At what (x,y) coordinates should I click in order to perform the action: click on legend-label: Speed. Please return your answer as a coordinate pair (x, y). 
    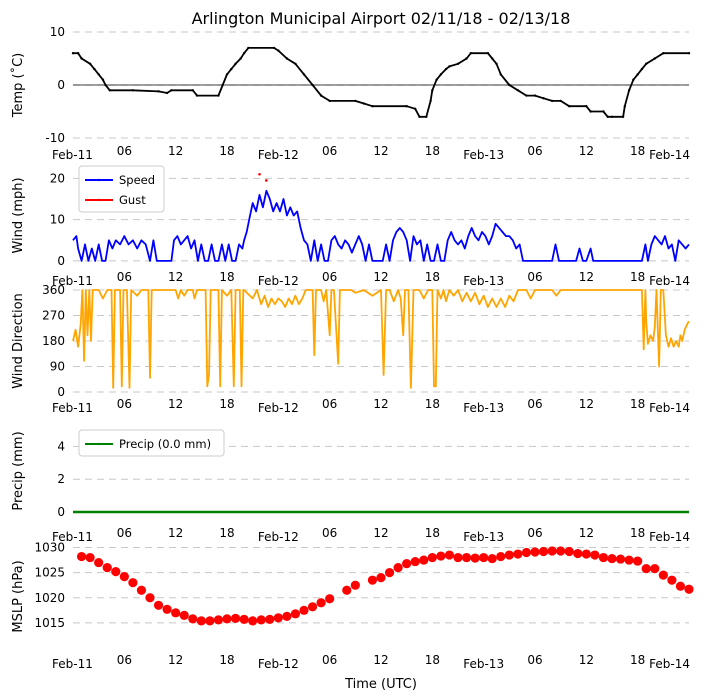
    Looking at the image, I should click on (137, 180).